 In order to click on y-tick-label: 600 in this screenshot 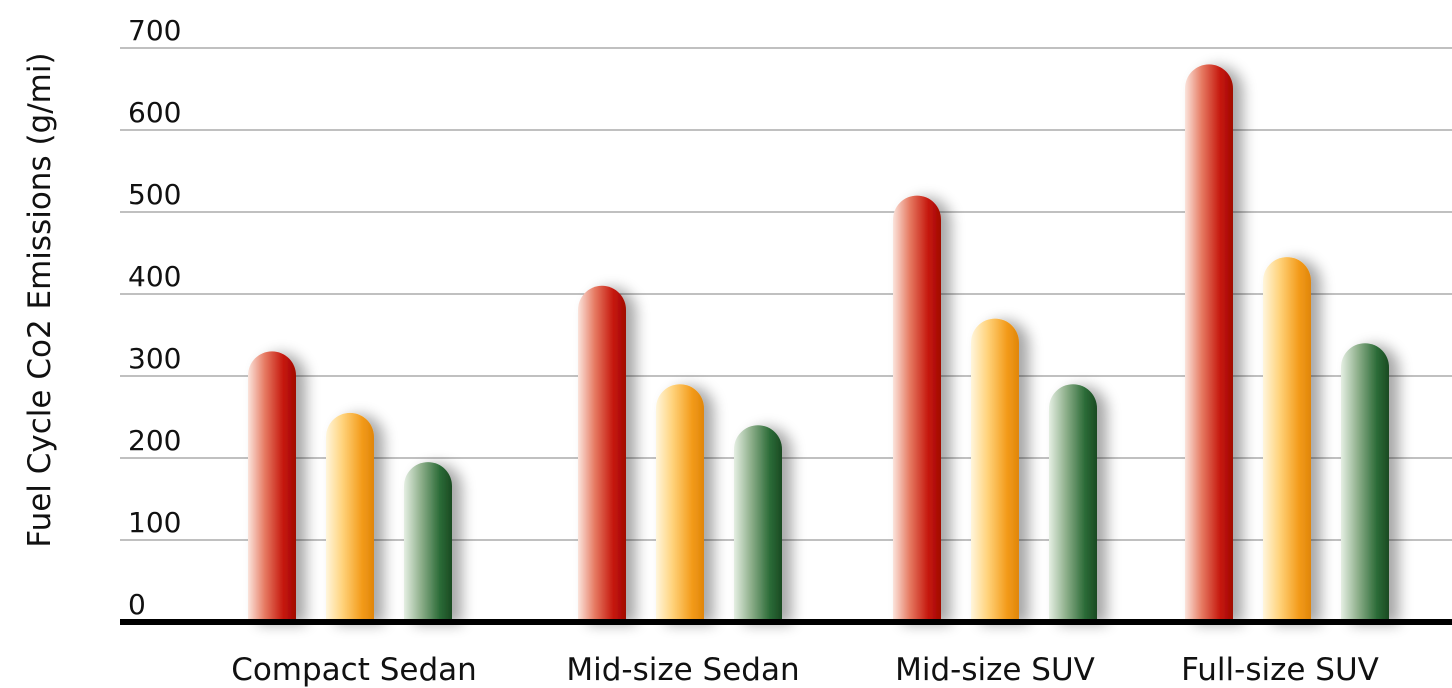, I will do `click(154, 112)`.